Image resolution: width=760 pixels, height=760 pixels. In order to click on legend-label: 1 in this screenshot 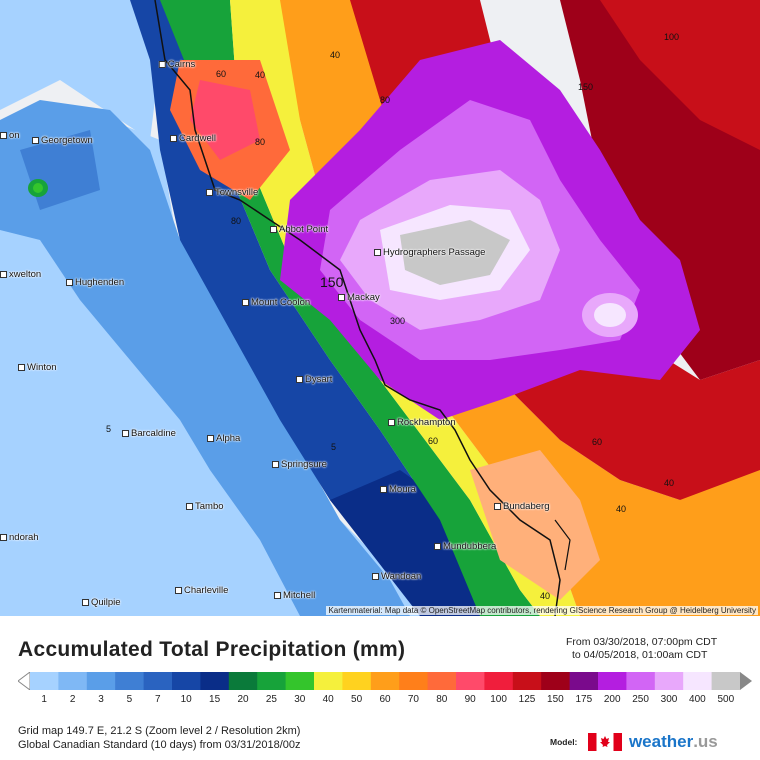, I will do `click(44, 699)`.